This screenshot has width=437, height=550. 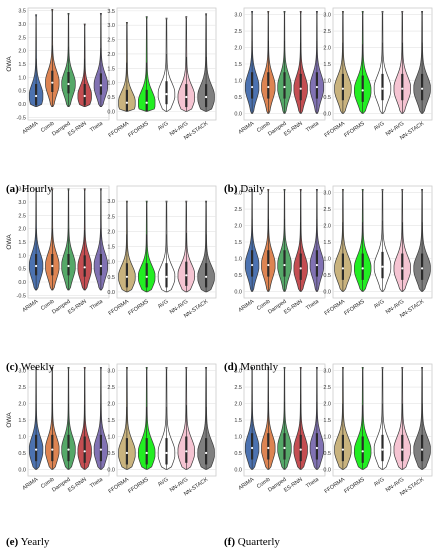 I want to click on caption-a: (a) Hourly, so click(x=29, y=189).